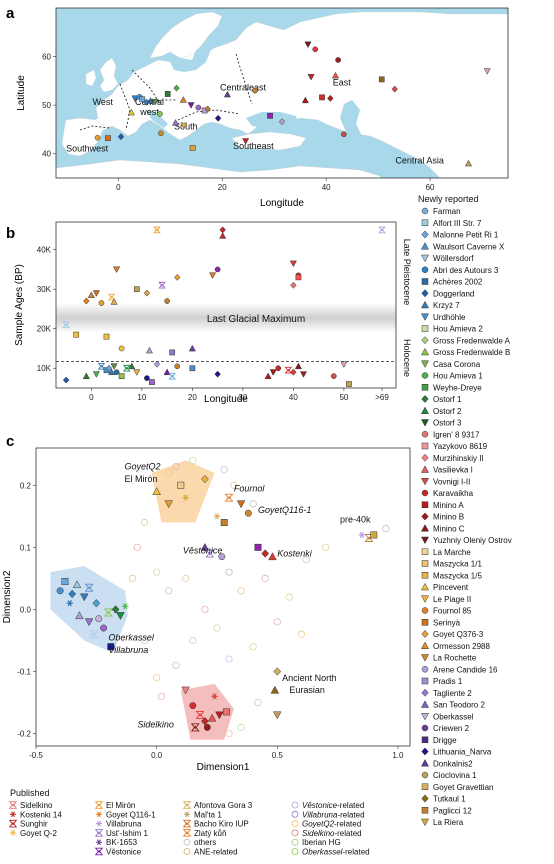 The width and height of the screenshot is (554, 864). I want to click on ages-x-axis-label: Longitude, so click(226, 399).